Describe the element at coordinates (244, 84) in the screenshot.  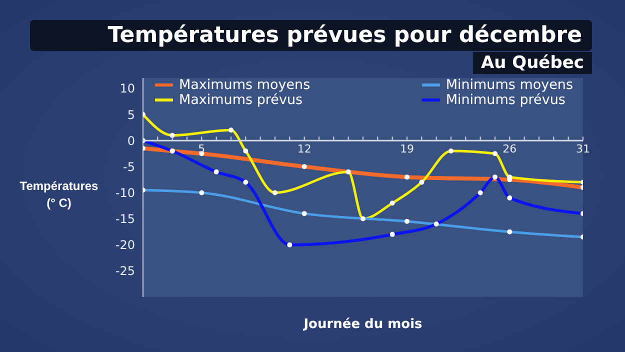
I see `legend-label: Maximums moyens` at that location.